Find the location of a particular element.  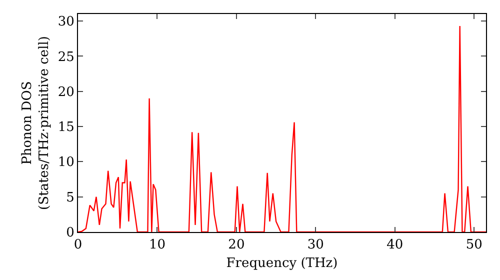

y-tick-label: 15 is located at coordinates (66, 128).